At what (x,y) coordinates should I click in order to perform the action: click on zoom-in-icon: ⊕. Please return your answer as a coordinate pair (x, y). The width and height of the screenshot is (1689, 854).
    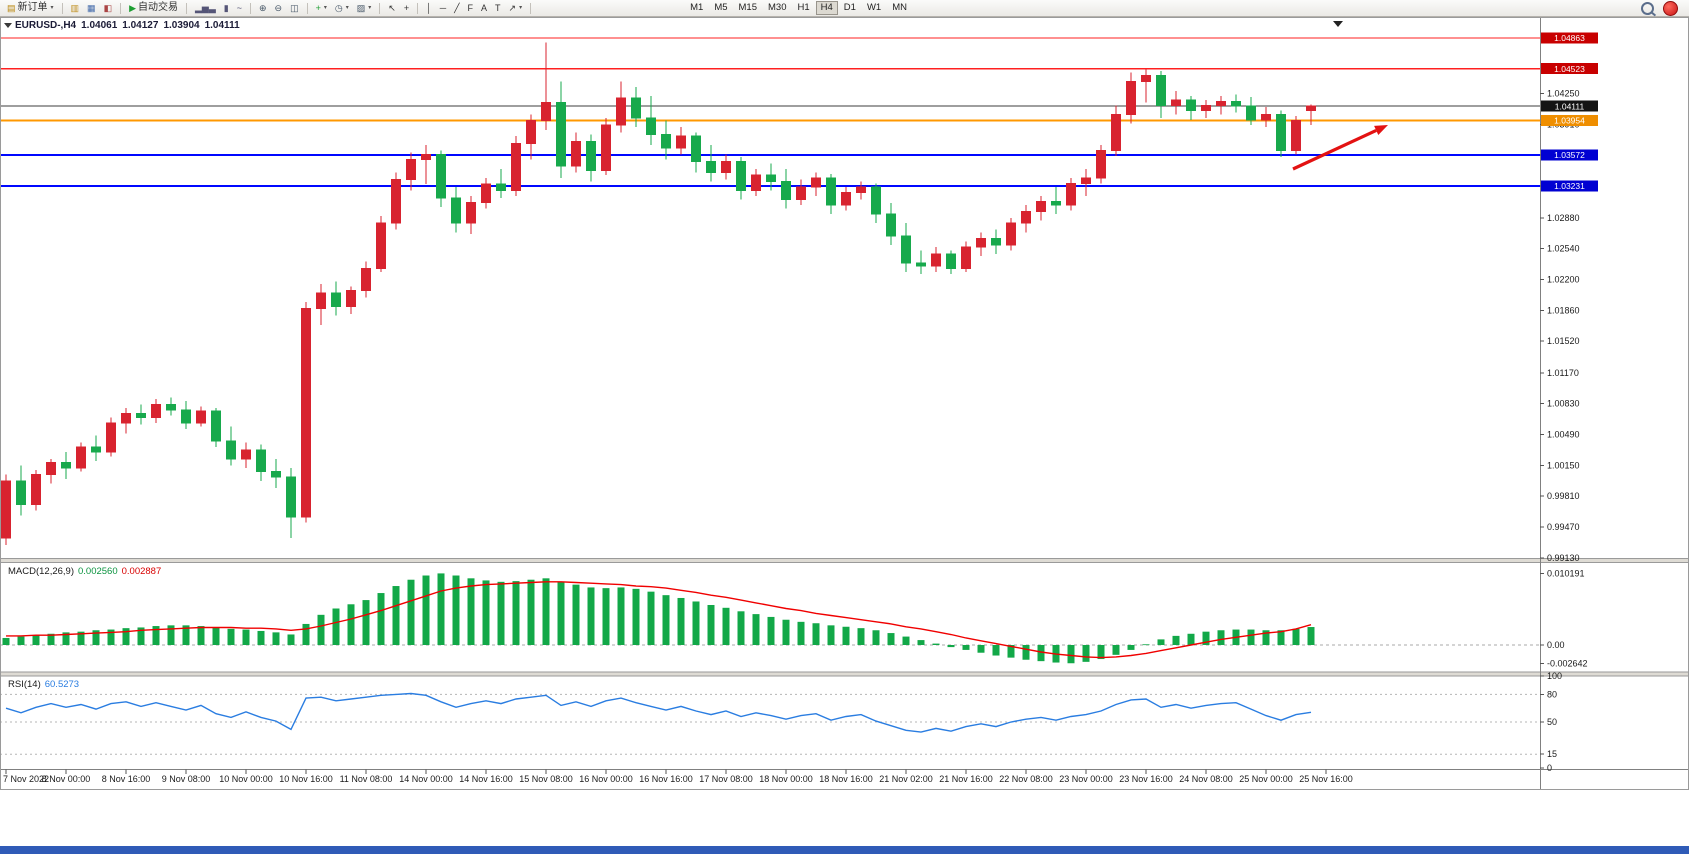
    Looking at the image, I should click on (262, 7).